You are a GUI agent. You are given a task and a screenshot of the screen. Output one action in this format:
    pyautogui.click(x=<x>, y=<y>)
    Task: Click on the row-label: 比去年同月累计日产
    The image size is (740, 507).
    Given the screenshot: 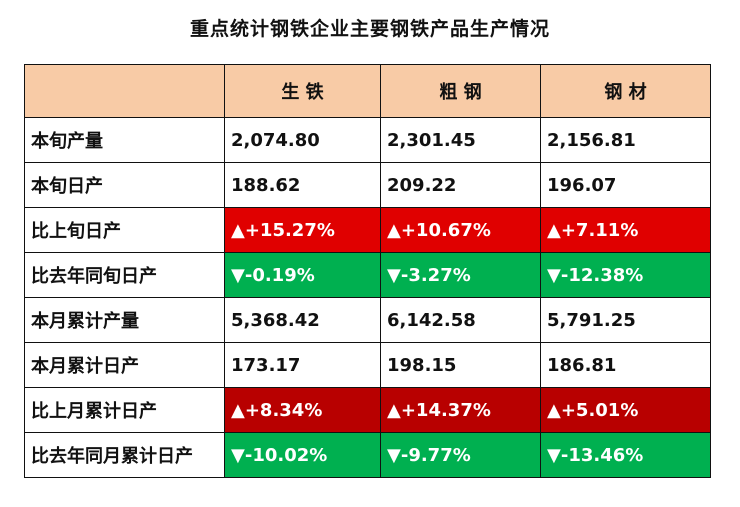 What is the action you would take?
    pyautogui.click(x=124, y=455)
    